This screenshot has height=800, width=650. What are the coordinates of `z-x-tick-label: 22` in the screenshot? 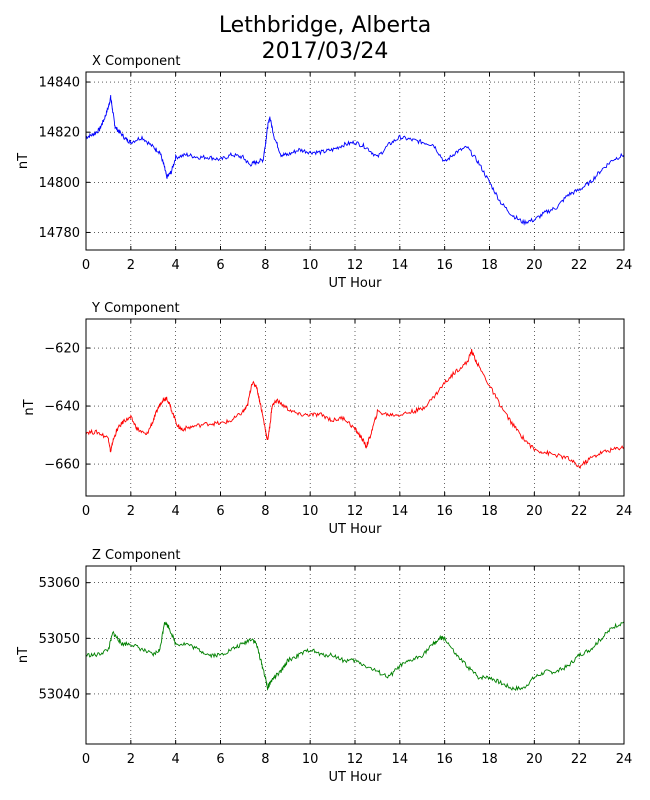 It's located at (579, 759).